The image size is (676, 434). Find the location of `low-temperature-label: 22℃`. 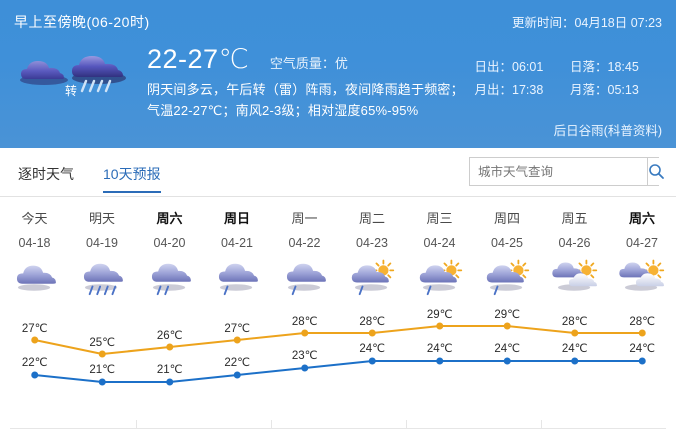

low-temperature-label: 22℃ is located at coordinates (34, 363).